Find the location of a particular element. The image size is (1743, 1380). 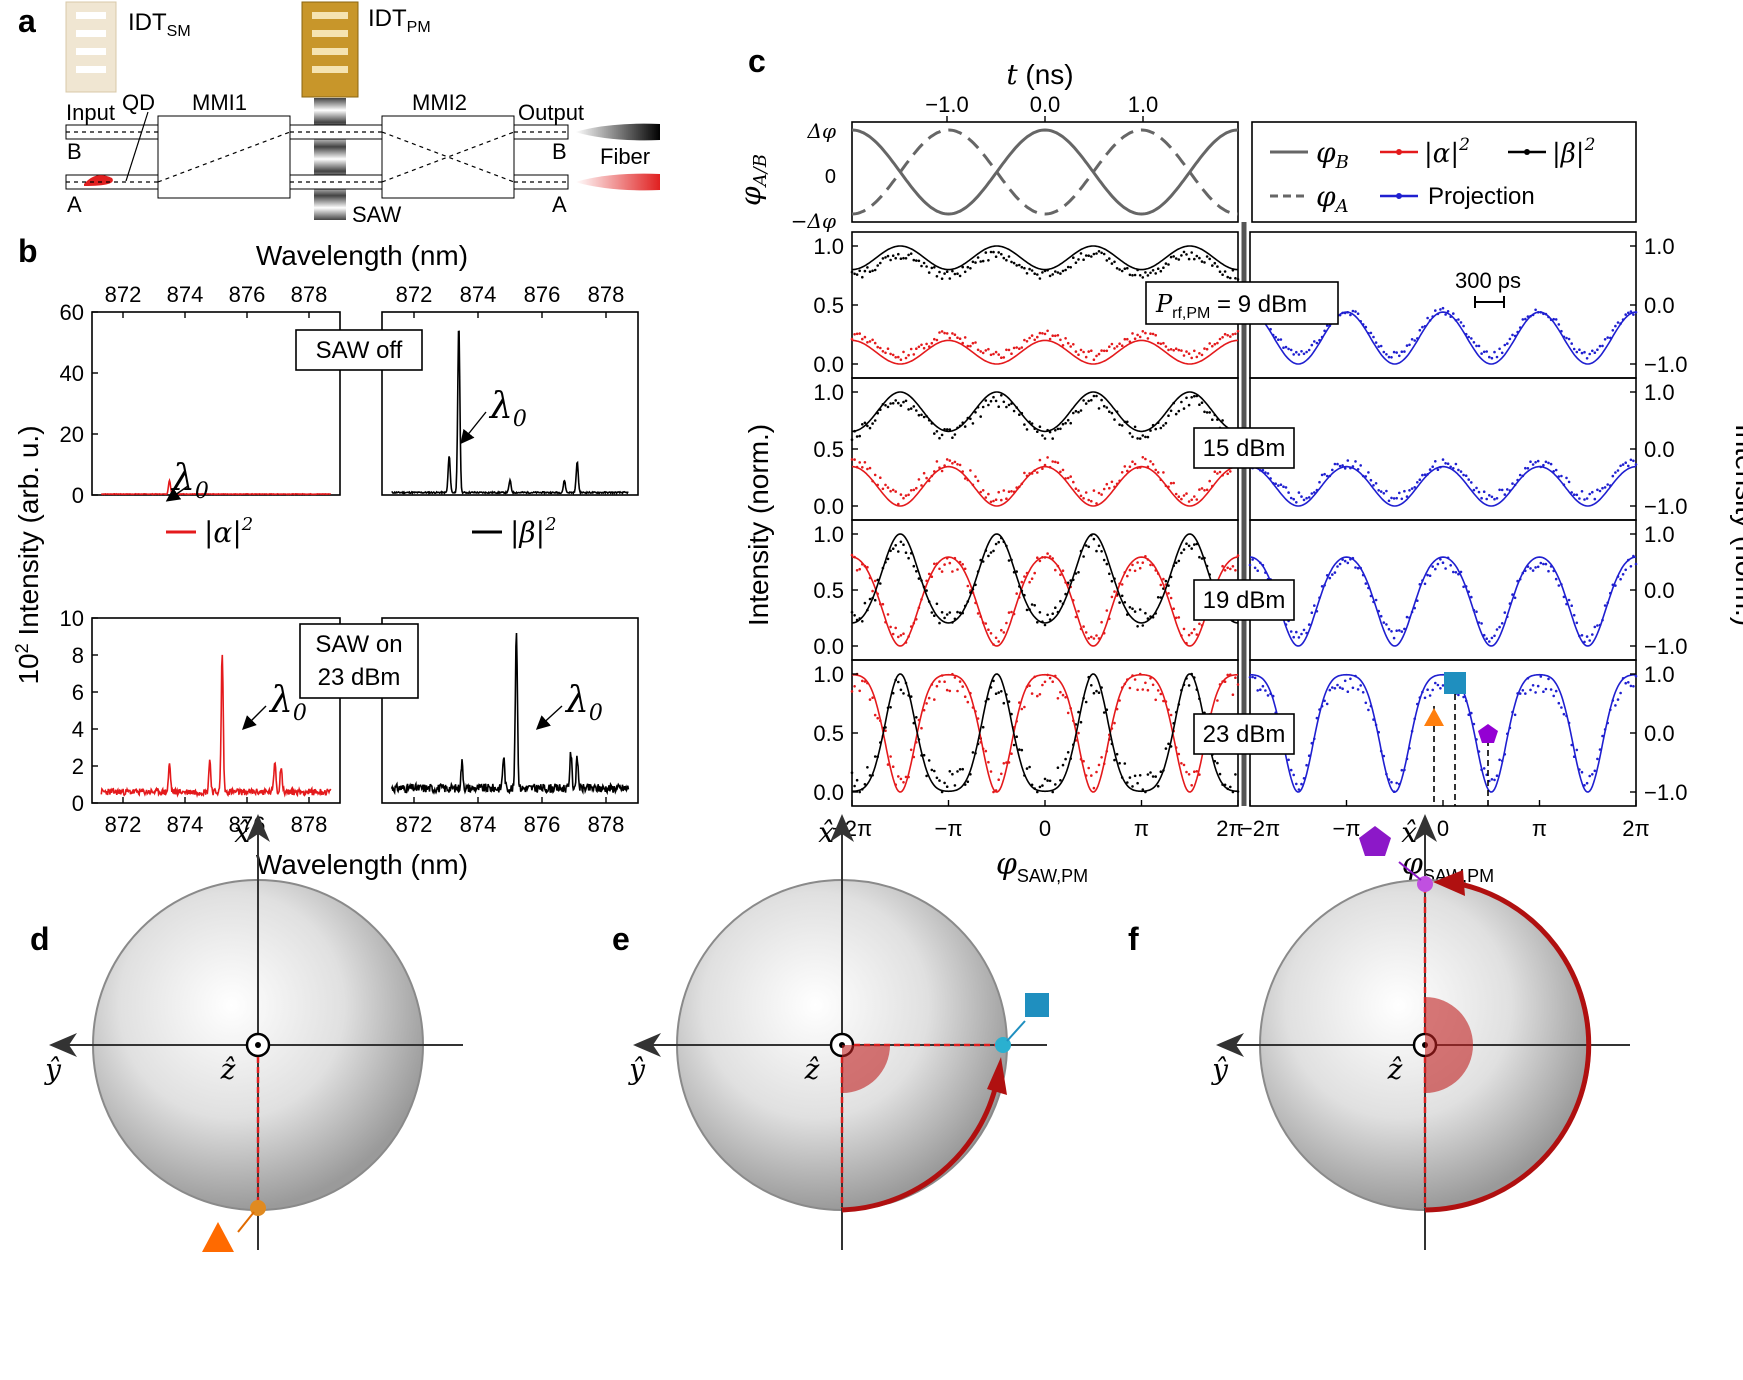

t-axis-ticks: −1.0 0.0 1.0 is located at coordinates (1041, 107).